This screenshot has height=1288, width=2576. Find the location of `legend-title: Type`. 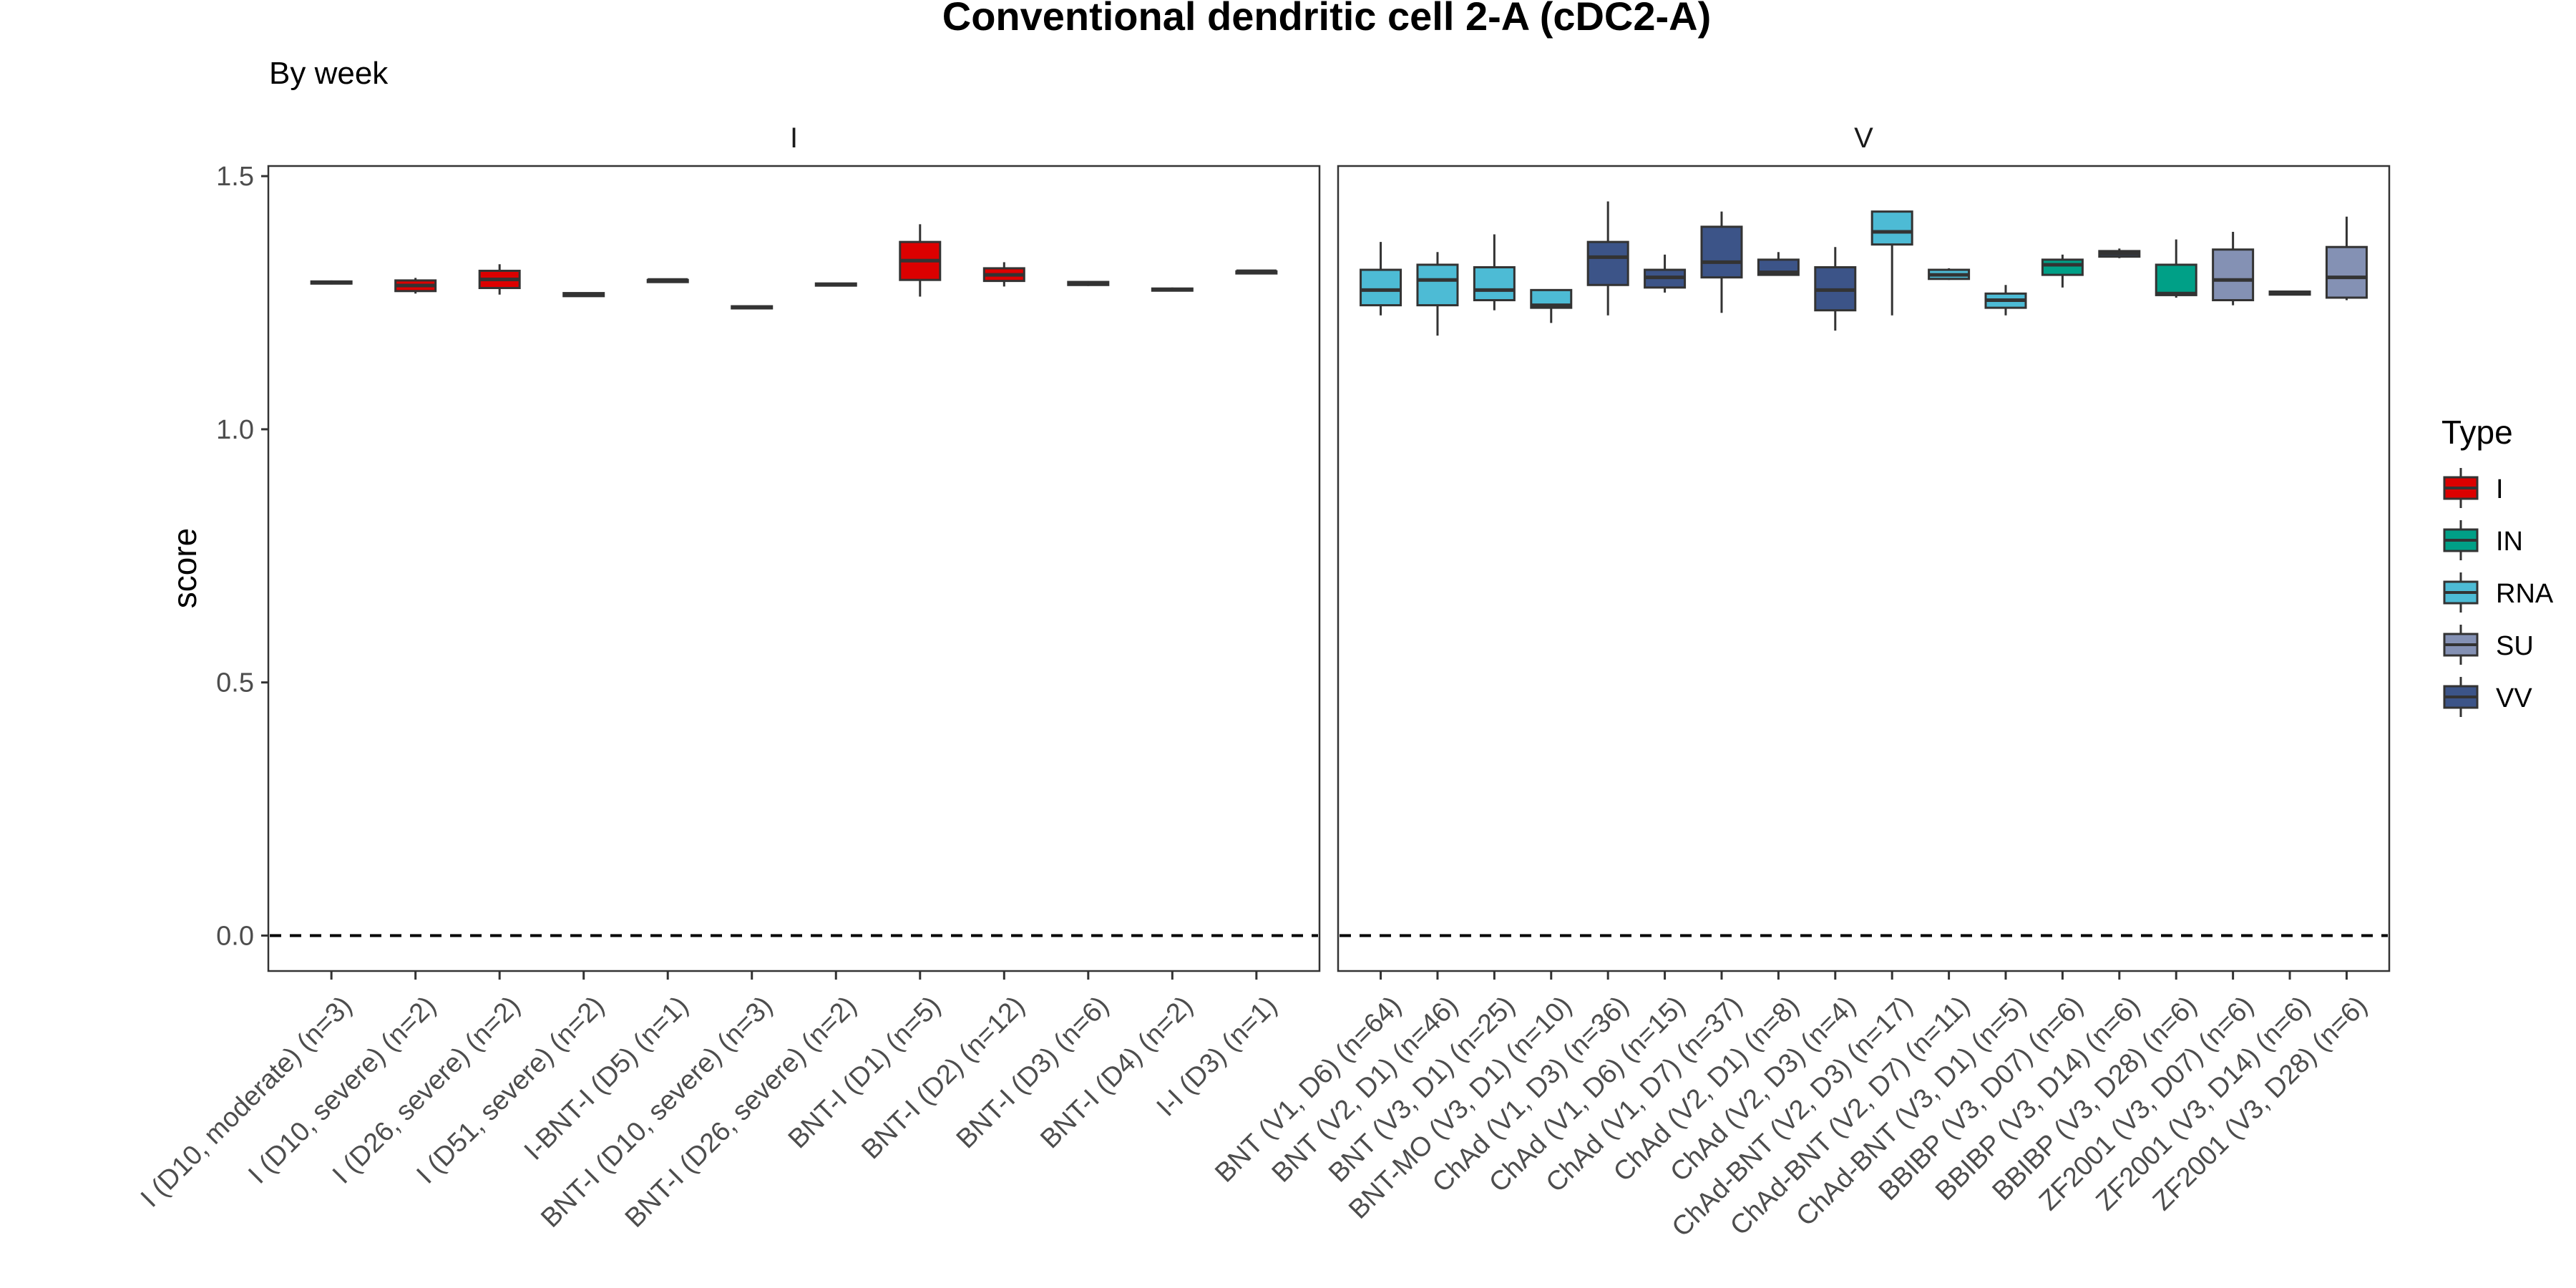

legend-title: Type is located at coordinates (2477, 432).